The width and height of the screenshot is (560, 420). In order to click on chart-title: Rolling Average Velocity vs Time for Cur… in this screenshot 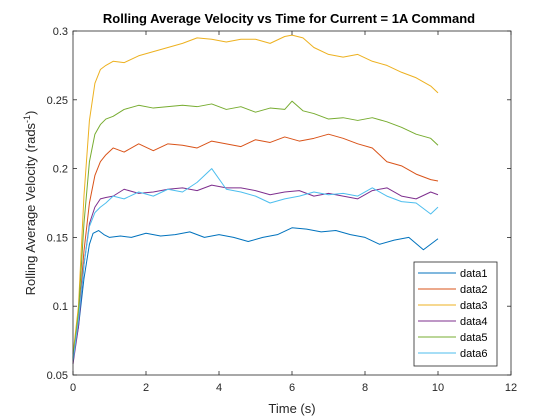, I will do `click(289, 18)`.